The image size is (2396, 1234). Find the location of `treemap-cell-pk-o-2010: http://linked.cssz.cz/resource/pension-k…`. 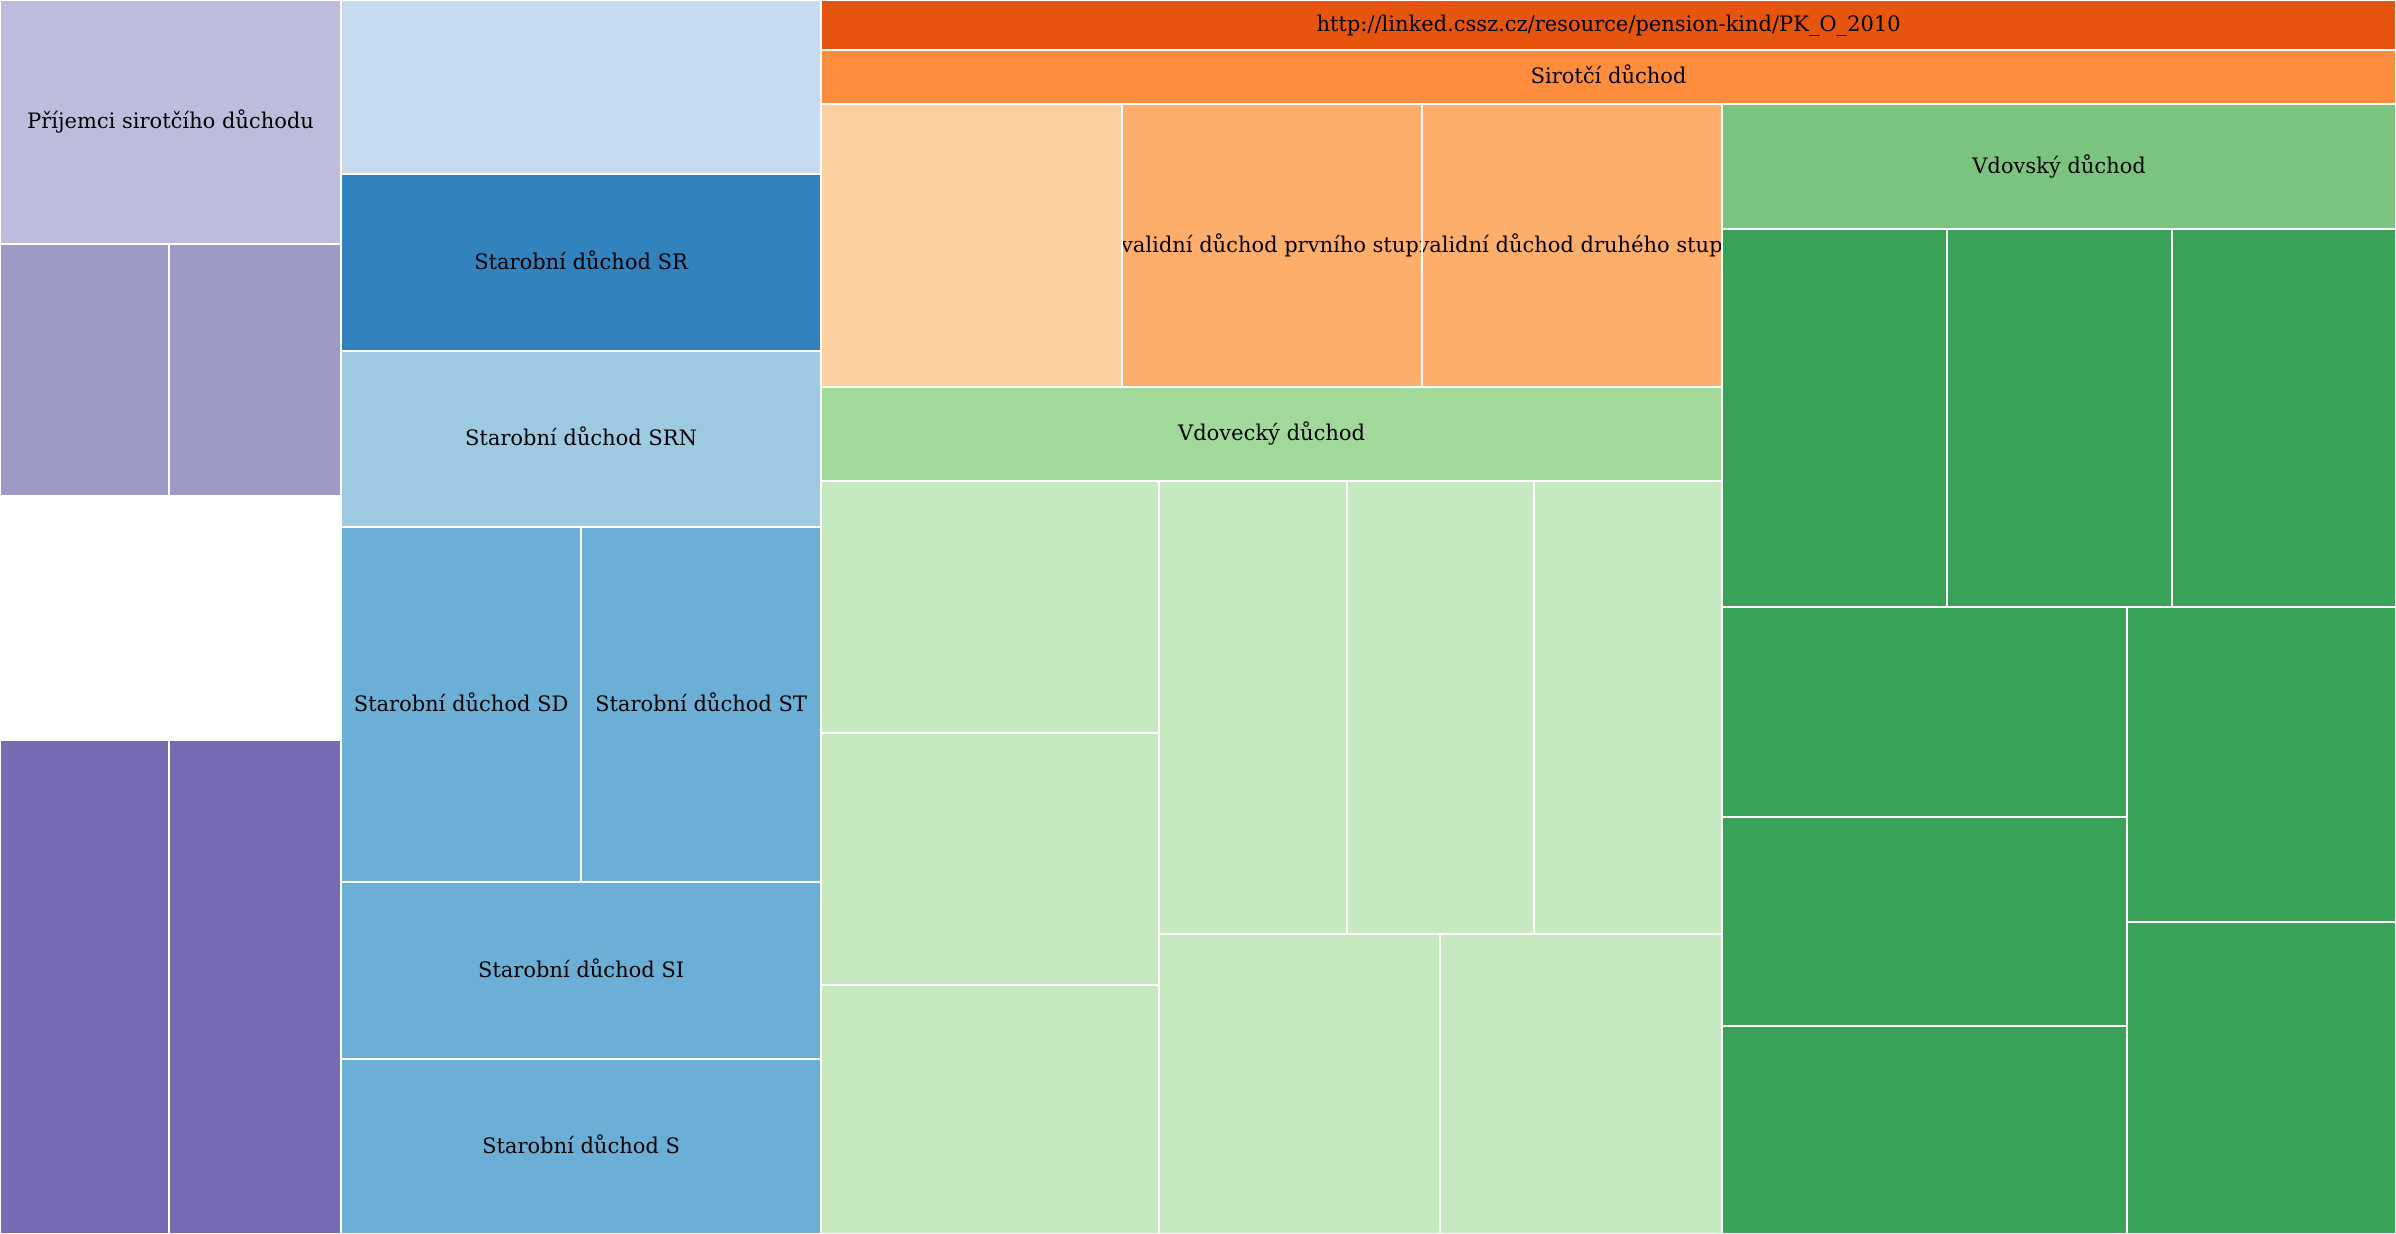

treemap-cell-pk-o-2010: http://linked.cssz.cz/resource/pension-k… is located at coordinates (1608, 25).